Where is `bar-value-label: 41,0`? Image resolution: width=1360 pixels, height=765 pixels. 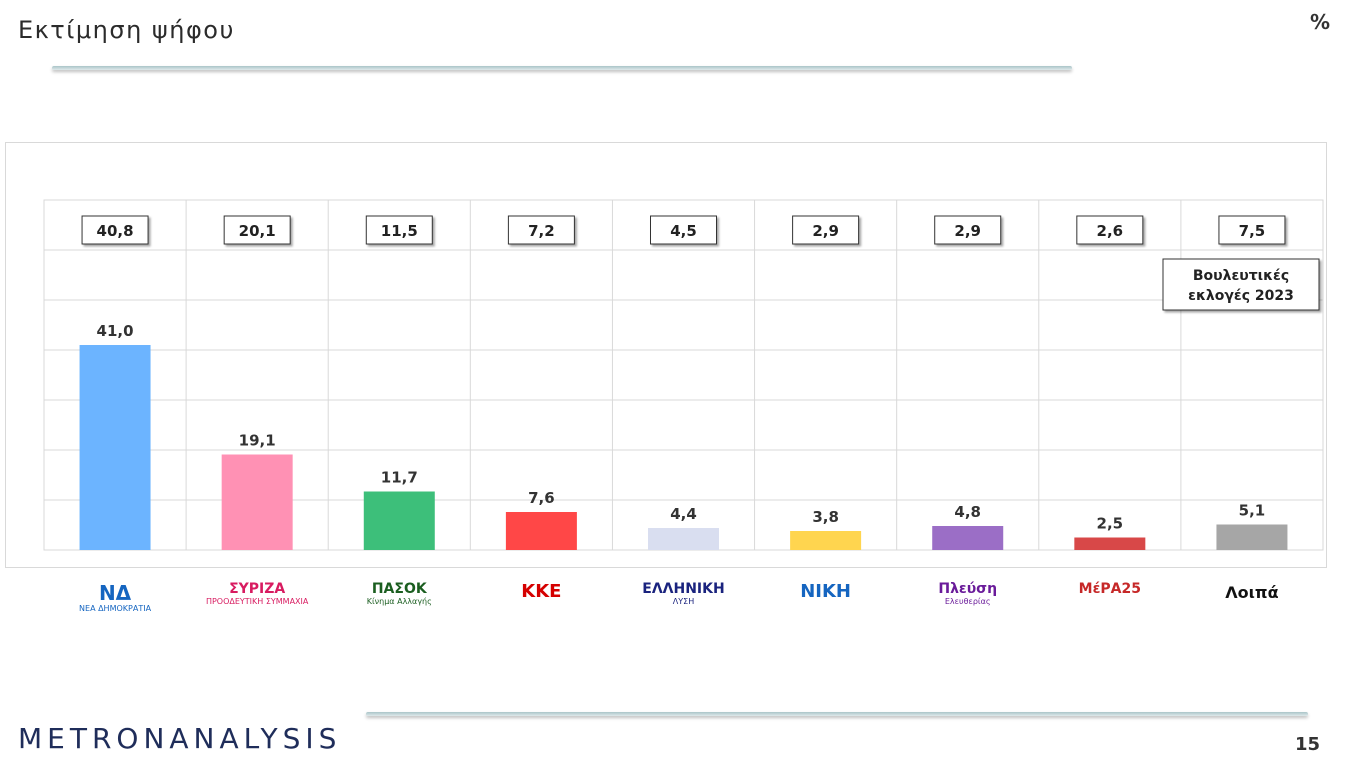
bar-value-label: 41,0 is located at coordinates (115, 331).